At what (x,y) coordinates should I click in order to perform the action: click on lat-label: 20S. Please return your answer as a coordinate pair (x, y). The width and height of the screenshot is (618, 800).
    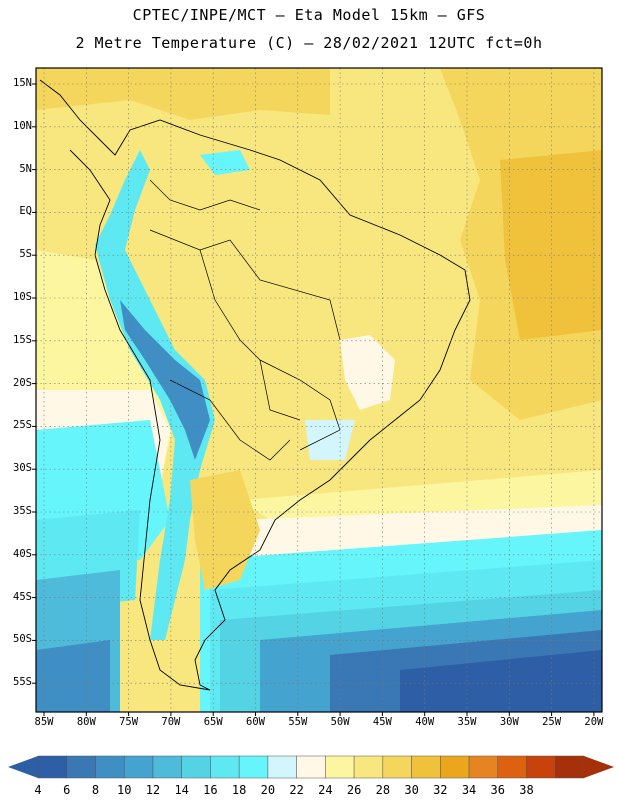
    Looking at the image, I should click on (22, 382).